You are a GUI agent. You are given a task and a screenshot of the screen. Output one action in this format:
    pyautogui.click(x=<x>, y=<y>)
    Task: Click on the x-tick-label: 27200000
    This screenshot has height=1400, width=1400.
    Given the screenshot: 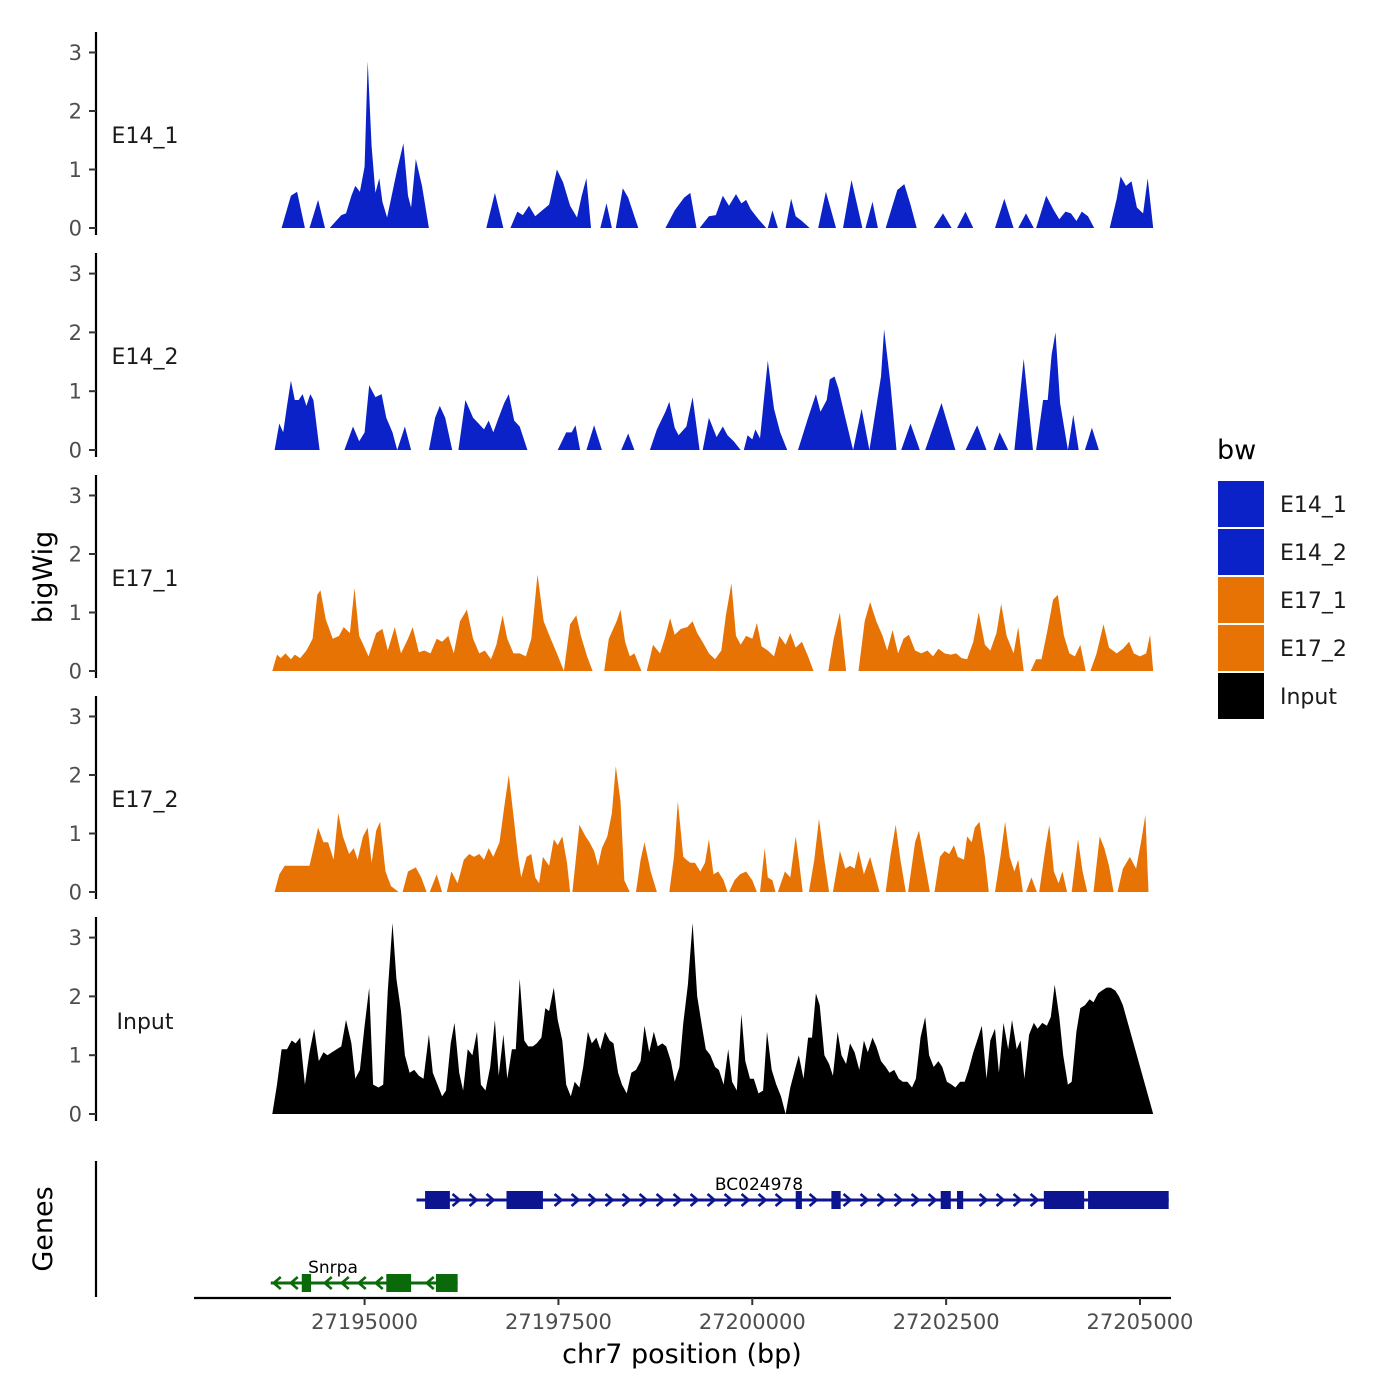 What is the action you would take?
    pyautogui.click(x=752, y=1322)
    